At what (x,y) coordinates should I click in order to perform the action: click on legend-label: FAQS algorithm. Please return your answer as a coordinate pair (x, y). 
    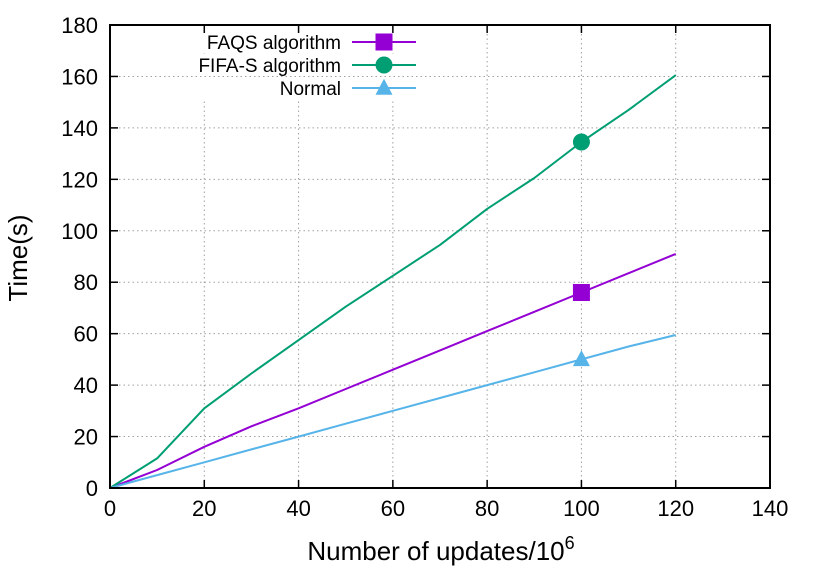
    Looking at the image, I should click on (274, 43).